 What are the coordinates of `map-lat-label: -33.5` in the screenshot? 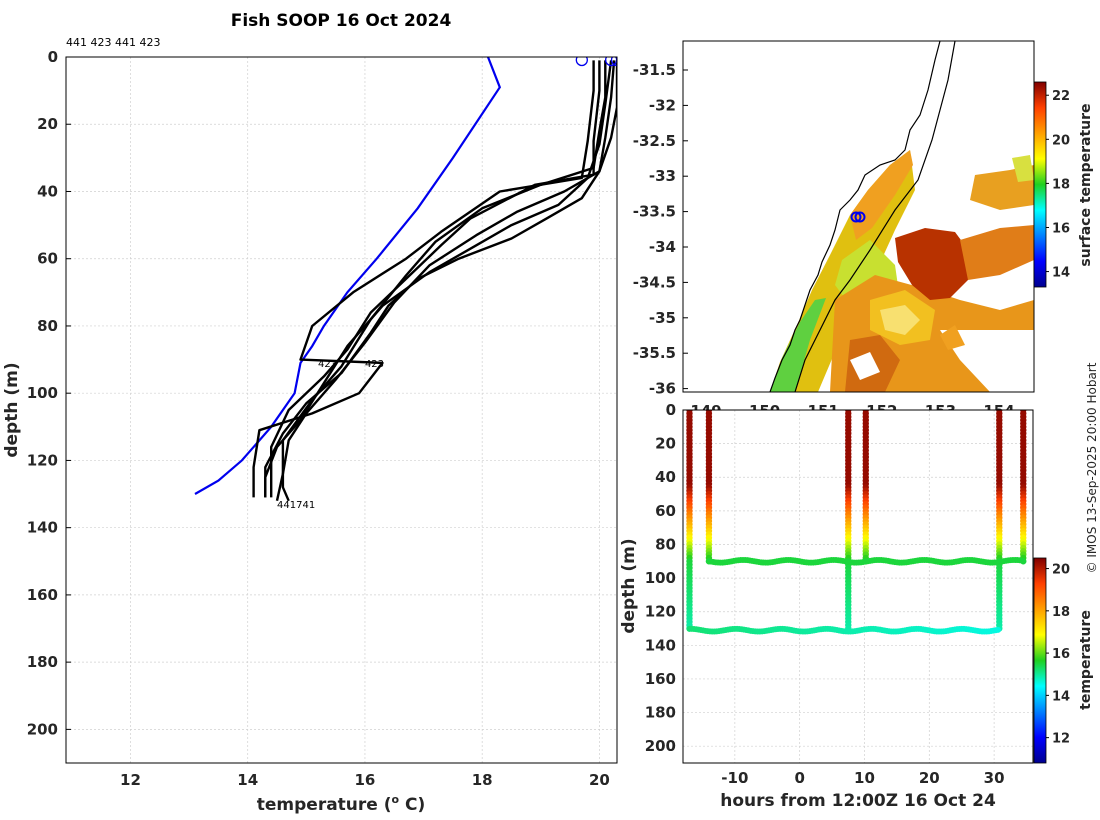 It's located at (654, 212).